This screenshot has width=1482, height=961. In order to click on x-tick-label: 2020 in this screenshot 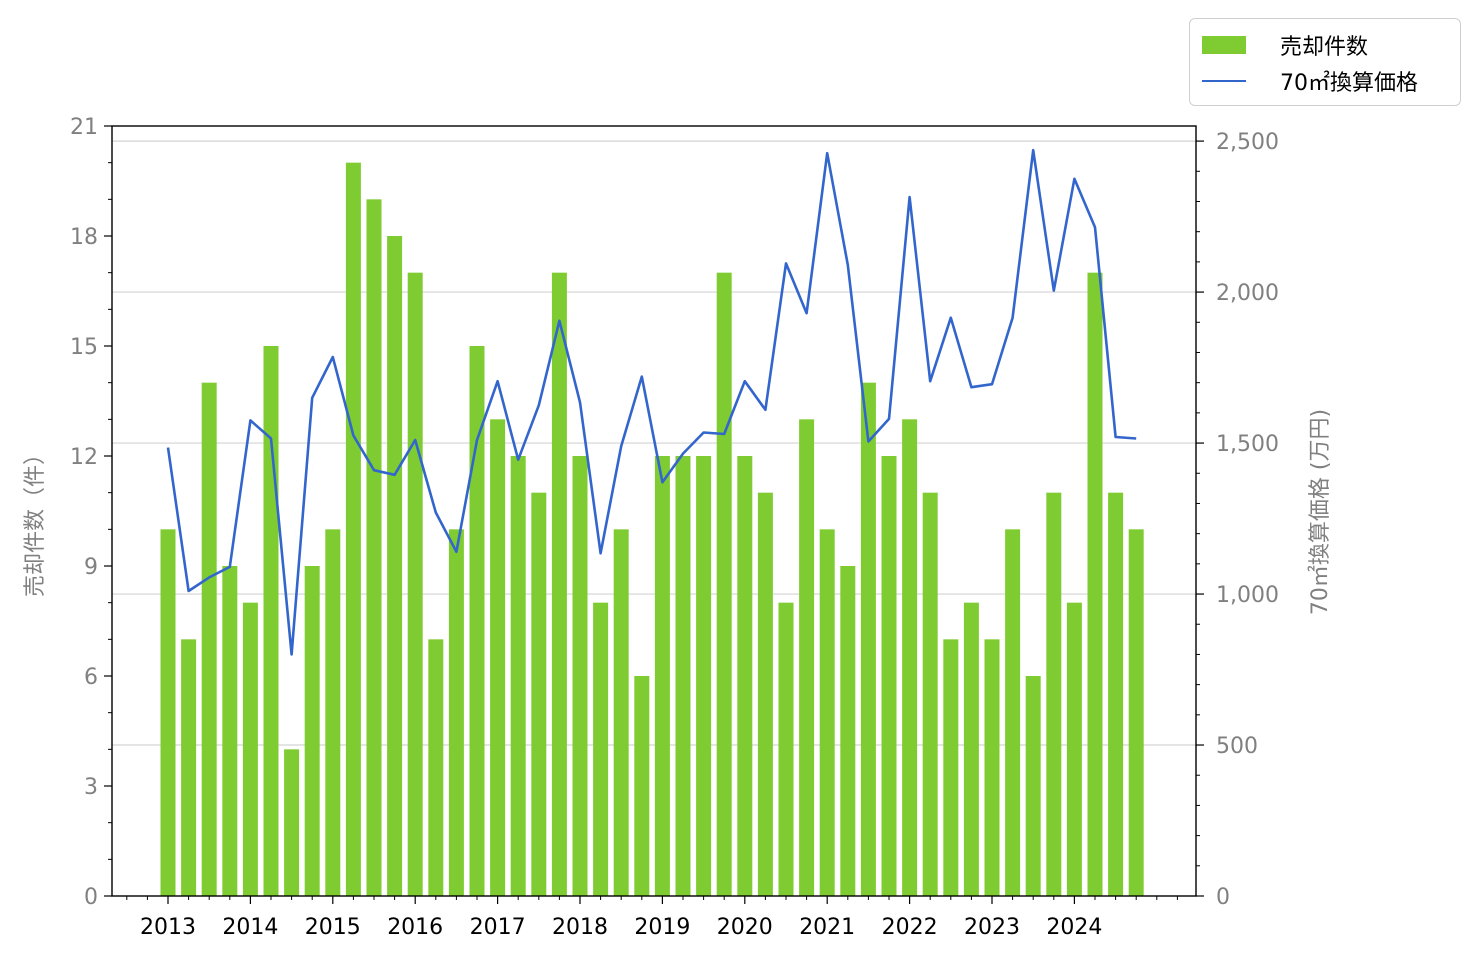, I will do `click(745, 927)`.